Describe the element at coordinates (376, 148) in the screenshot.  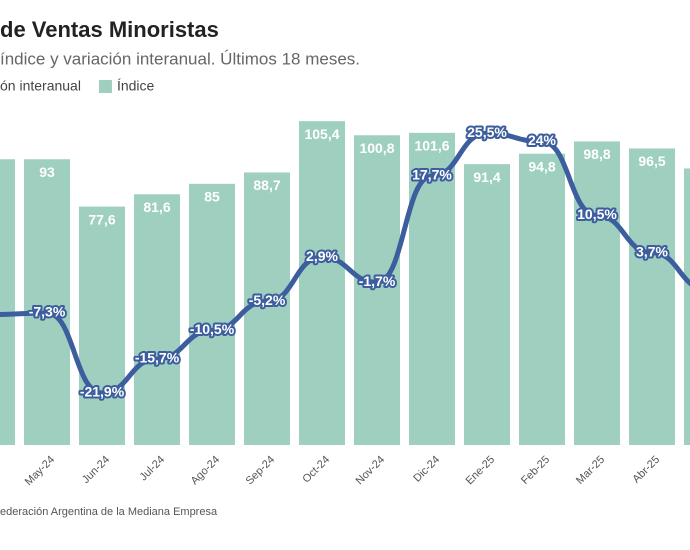
I see `bar-label: 100,8` at that location.